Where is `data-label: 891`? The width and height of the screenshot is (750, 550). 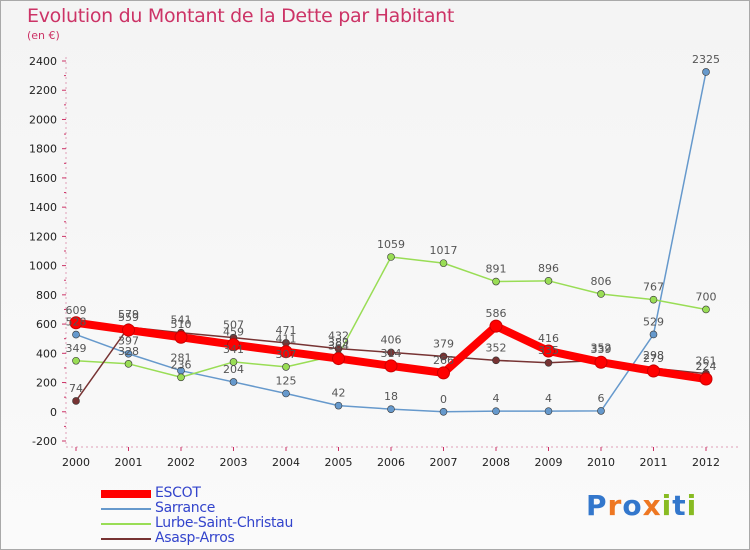
data-label: 891 is located at coordinates (496, 269).